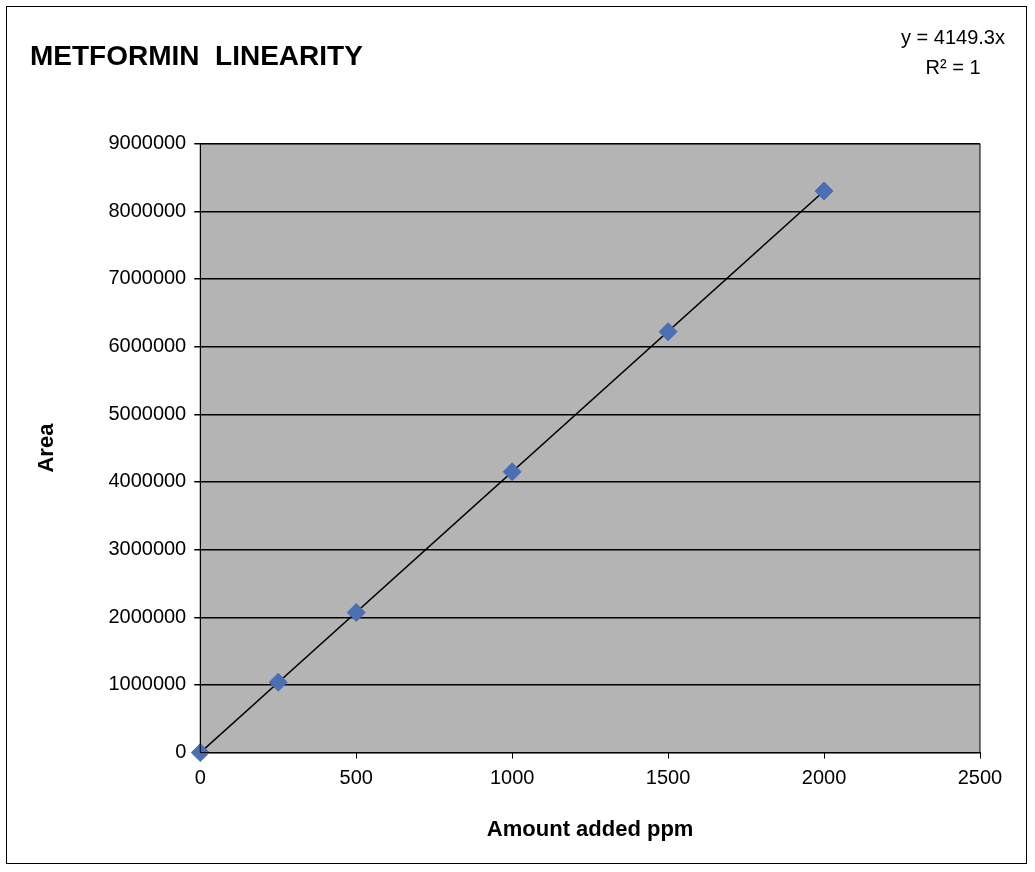 The height and width of the screenshot is (872, 1035). Describe the element at coordinates (147, 683) in the screenshot. I see `y-tick-label: 1000000` at that location.